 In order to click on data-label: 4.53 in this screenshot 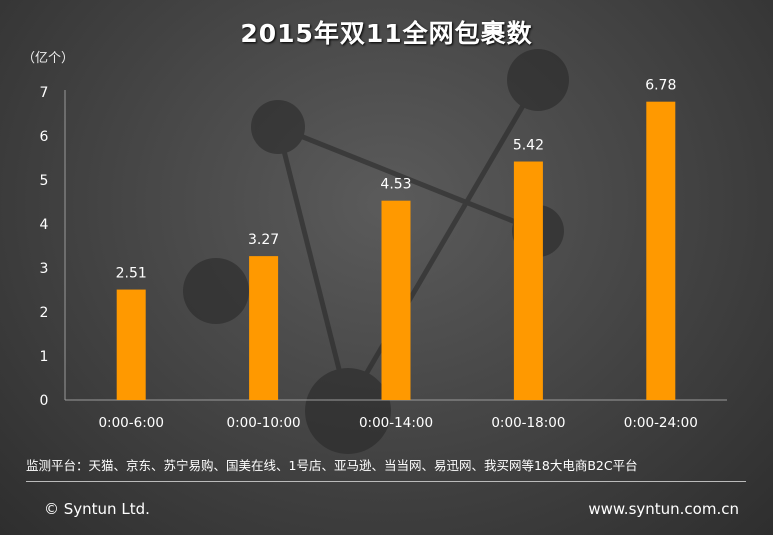, I will do `click(395, 185)`.